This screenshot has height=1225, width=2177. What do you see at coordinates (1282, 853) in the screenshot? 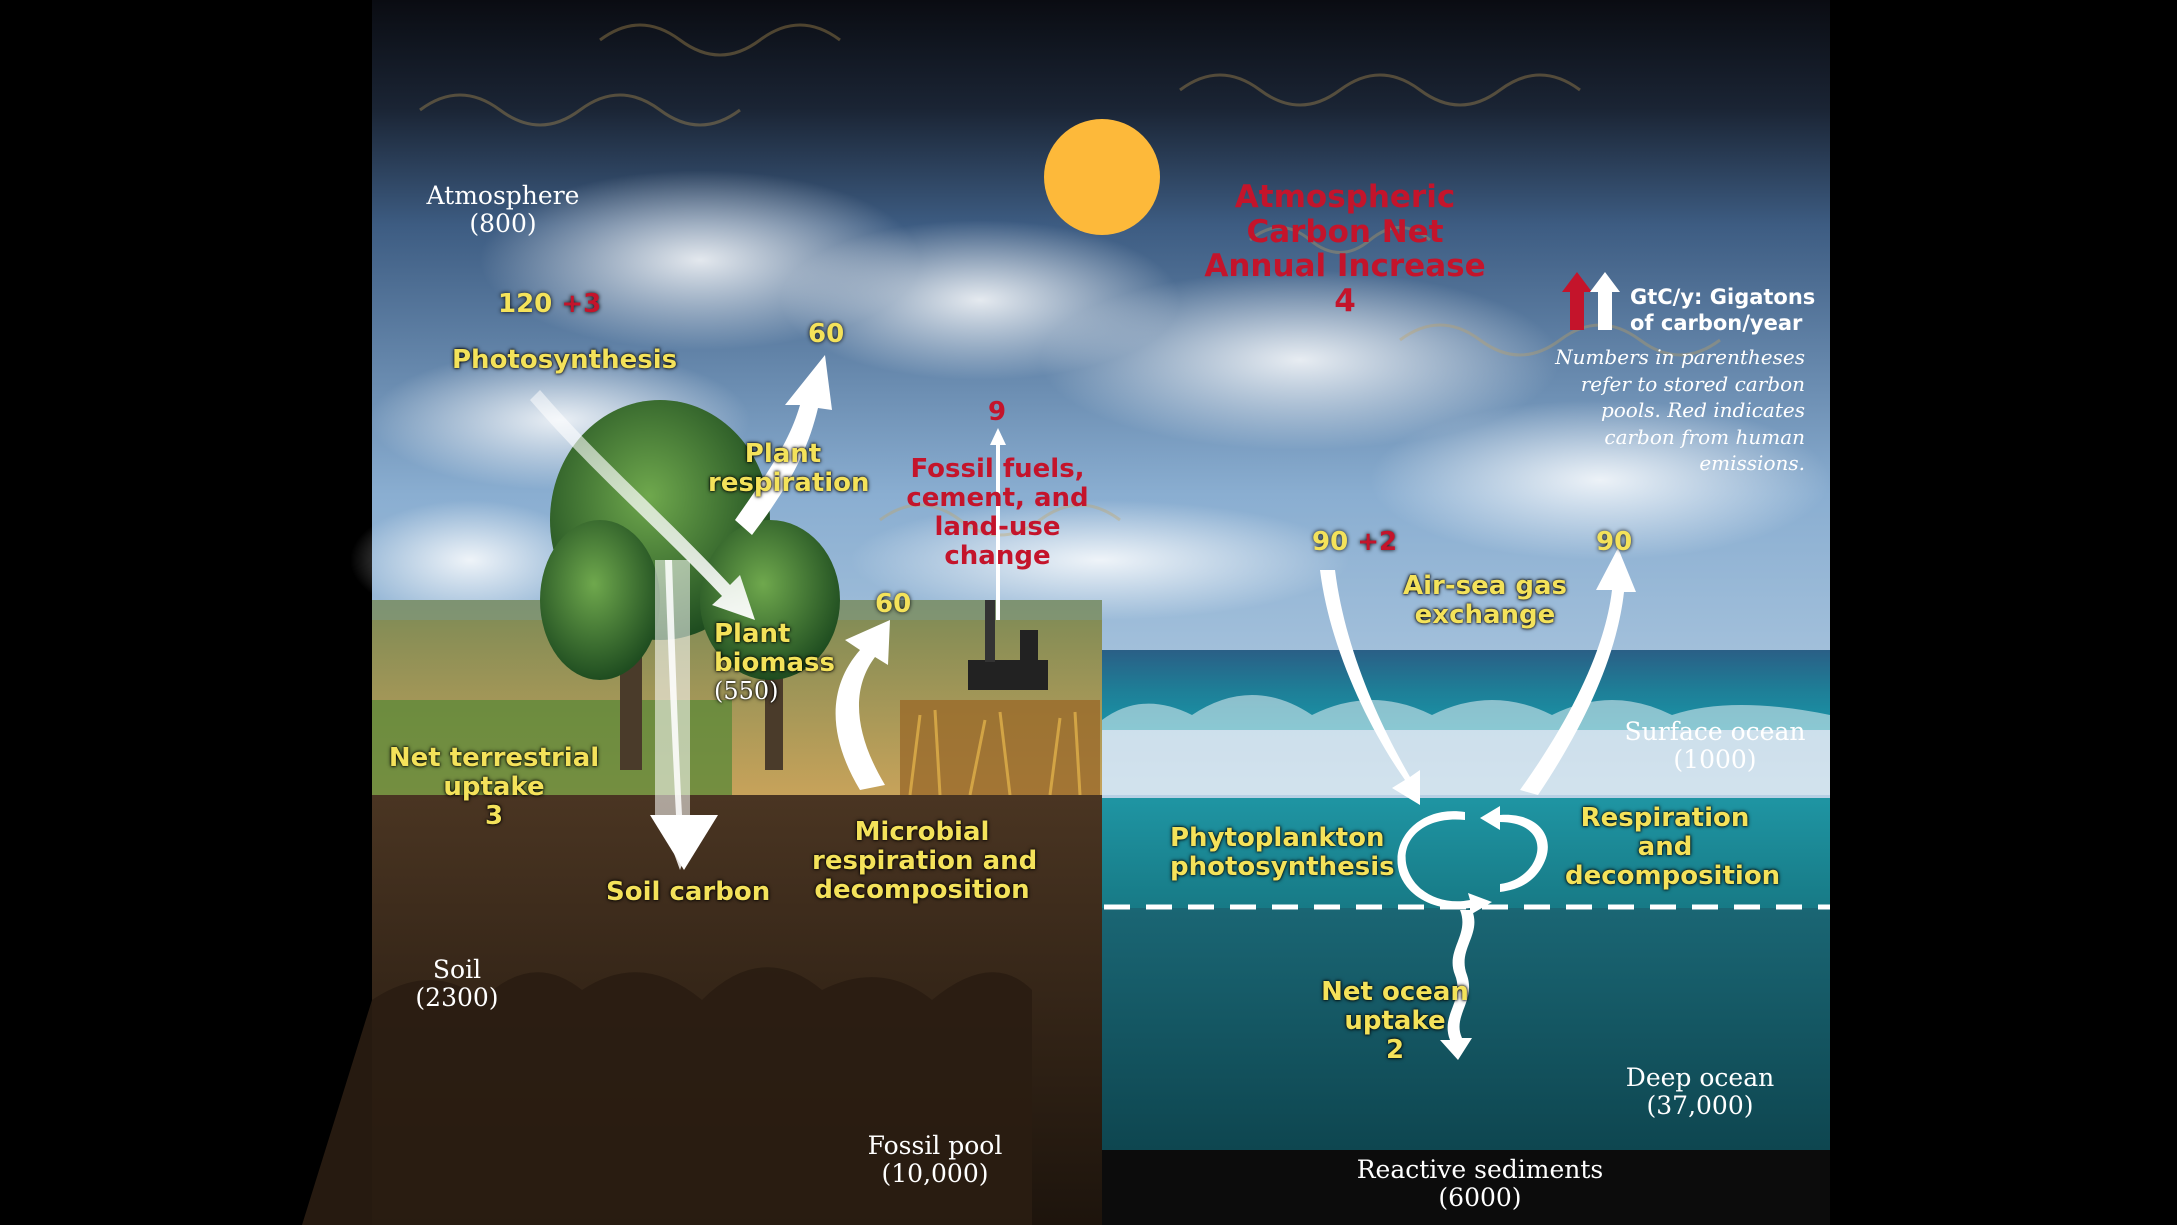
I see `phytoplankton-label: Phytoplankton photosynthesis` at bounding box center [1282, 853].